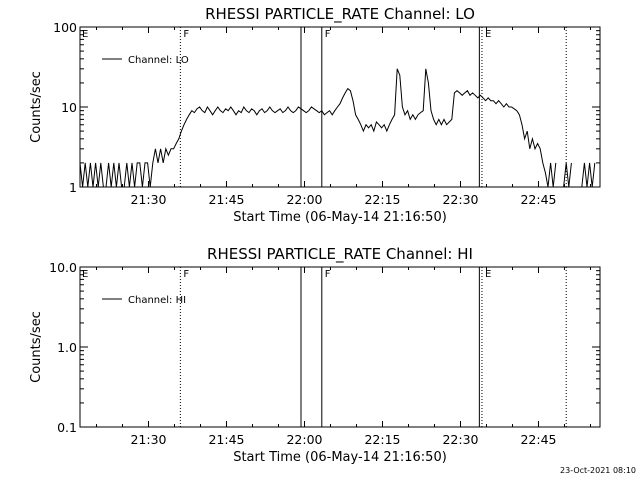 The width and height of the screenshot is (640, 480). Describe the element at coordinates (67, 427) in the screenshot. I see `y-tick-label: 0.1` at that location.